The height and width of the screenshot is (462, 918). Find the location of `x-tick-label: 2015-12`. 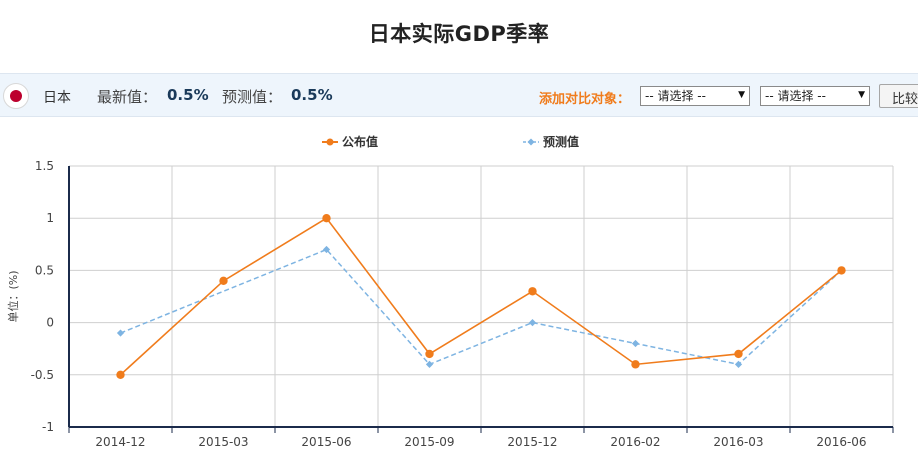

x-tick-label: 2015-12 is located at coordinates (532, 442).